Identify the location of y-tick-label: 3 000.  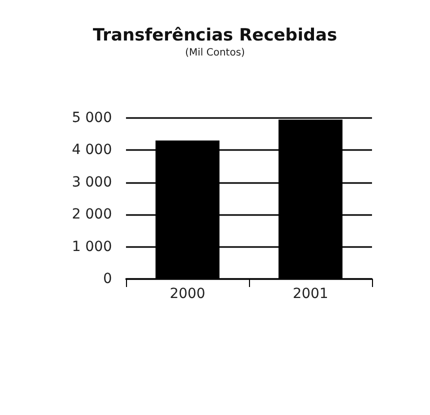
(92, 182).